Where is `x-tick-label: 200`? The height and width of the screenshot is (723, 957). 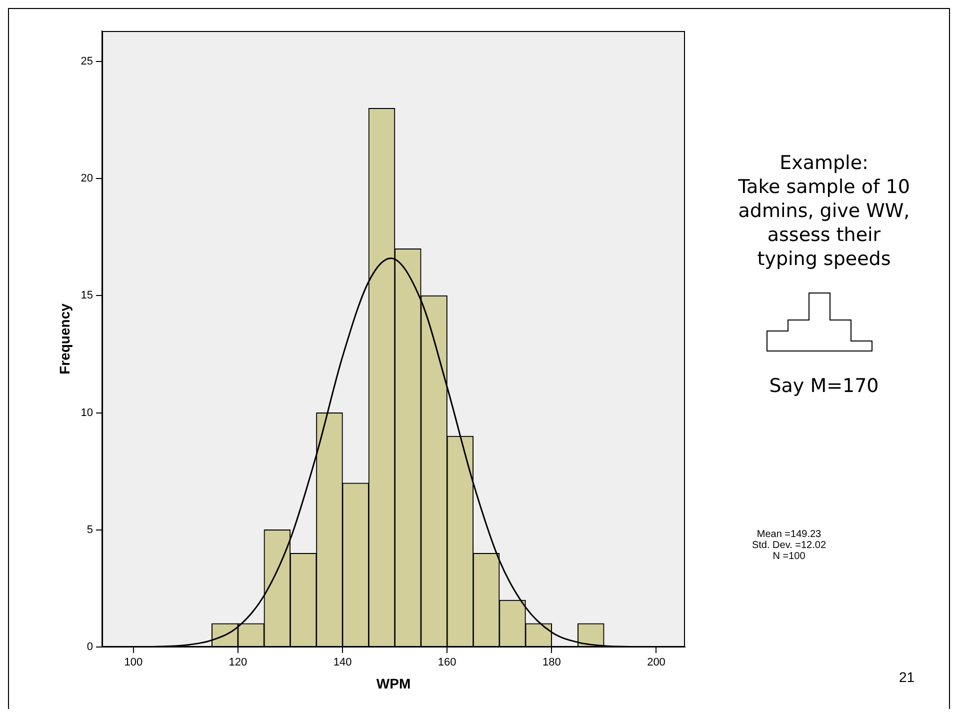 x-tick-label: 200 is located at coordinates (656, 662).